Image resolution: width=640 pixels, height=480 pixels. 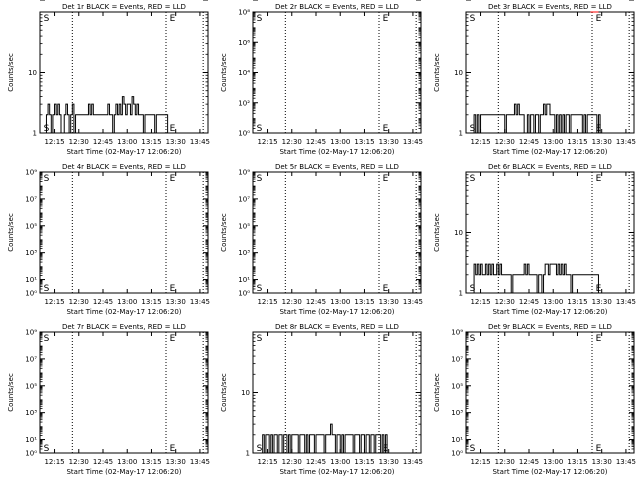 What do you see at coordinates (550, 327) in the screenshot?
I see `panel-title: Det 9r BLACK = Events, RED = LLD` at bounding box center [550, 327].